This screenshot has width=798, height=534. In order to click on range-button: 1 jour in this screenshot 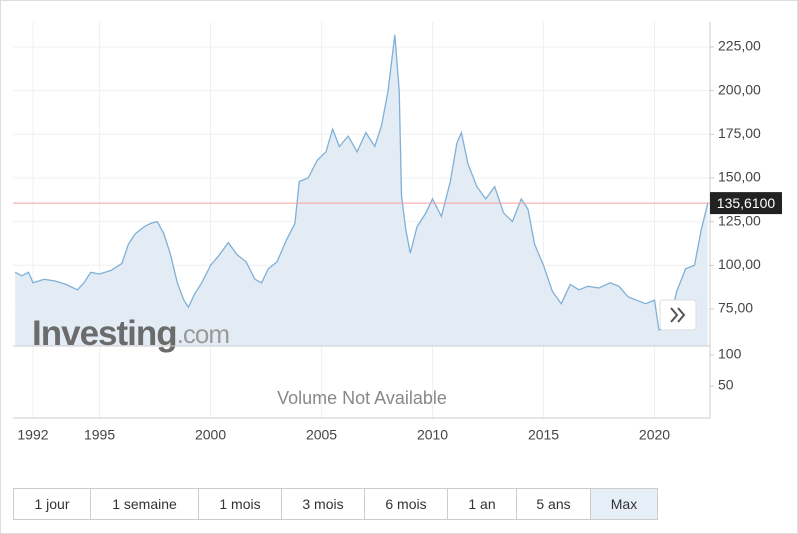, I will do `click(52, 504)`.